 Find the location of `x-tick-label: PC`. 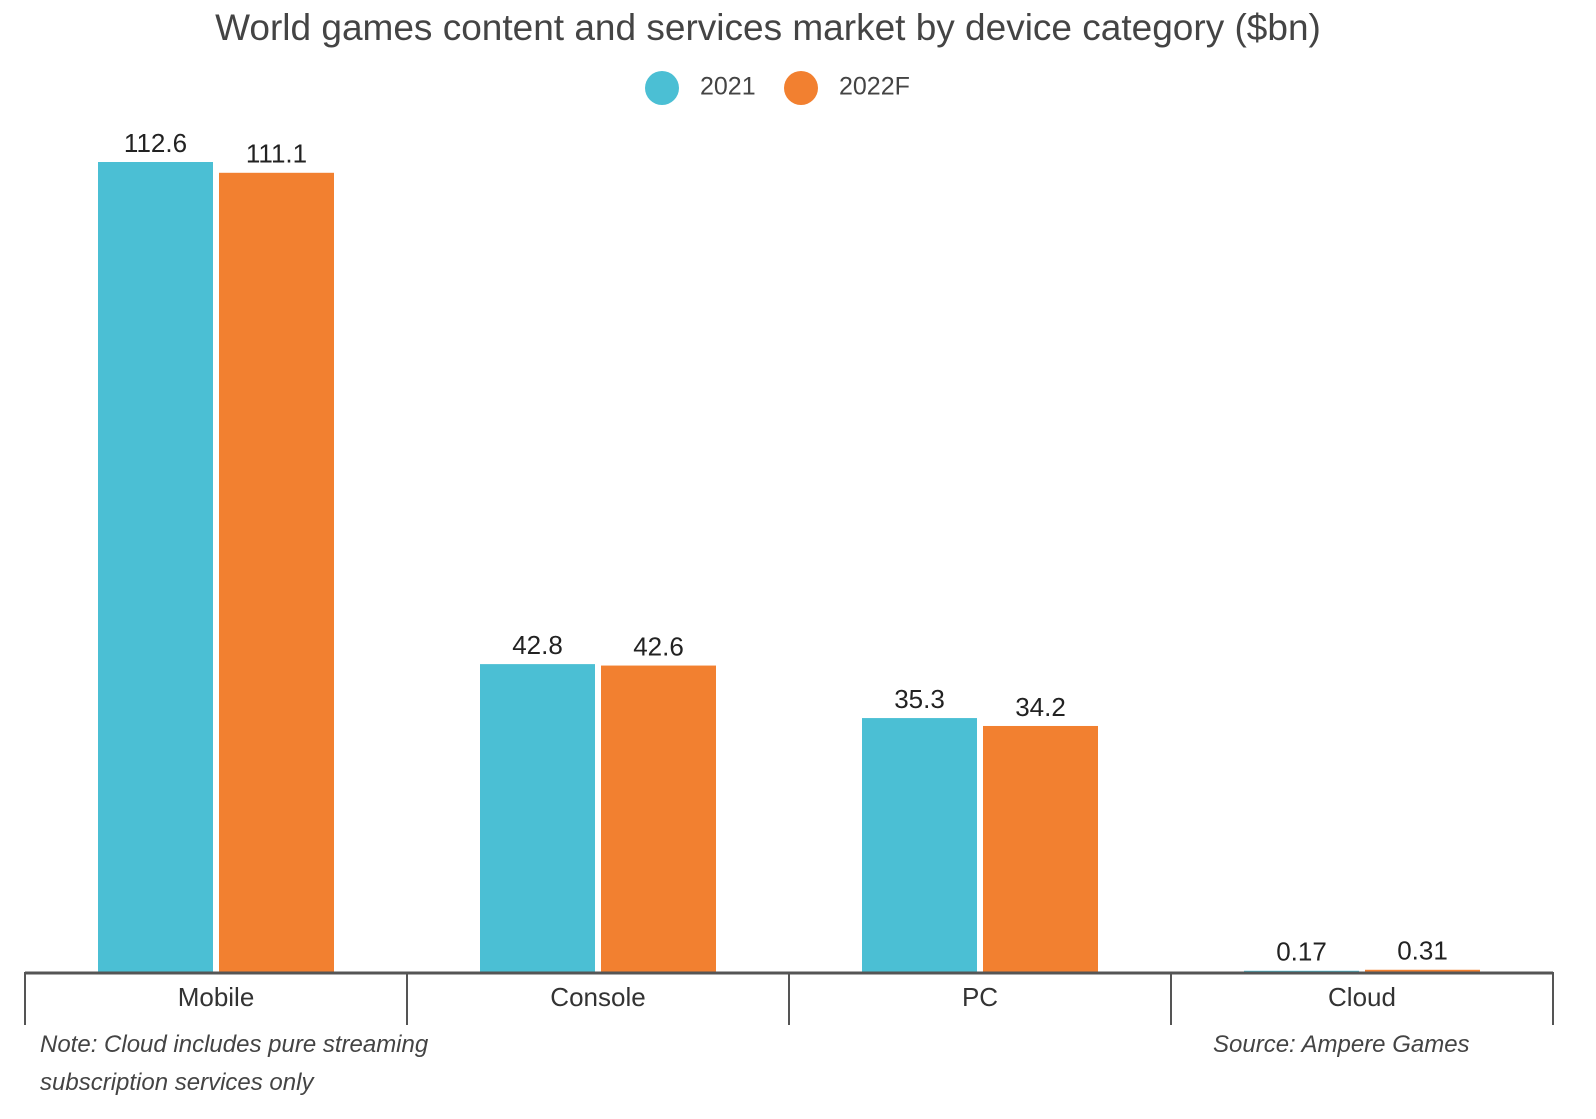

x-tick-label: PC is located at coordinates (980, 997).